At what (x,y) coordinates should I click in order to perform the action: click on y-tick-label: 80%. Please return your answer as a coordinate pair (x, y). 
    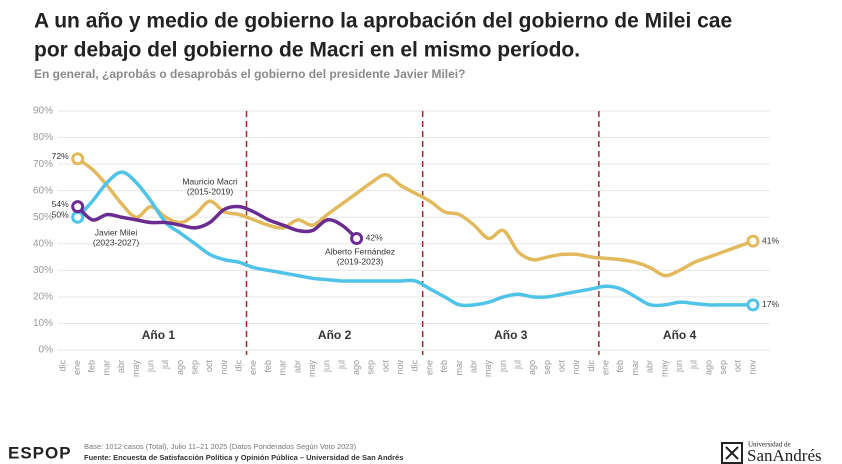
    Looking at the image, I should click on (43, 137).